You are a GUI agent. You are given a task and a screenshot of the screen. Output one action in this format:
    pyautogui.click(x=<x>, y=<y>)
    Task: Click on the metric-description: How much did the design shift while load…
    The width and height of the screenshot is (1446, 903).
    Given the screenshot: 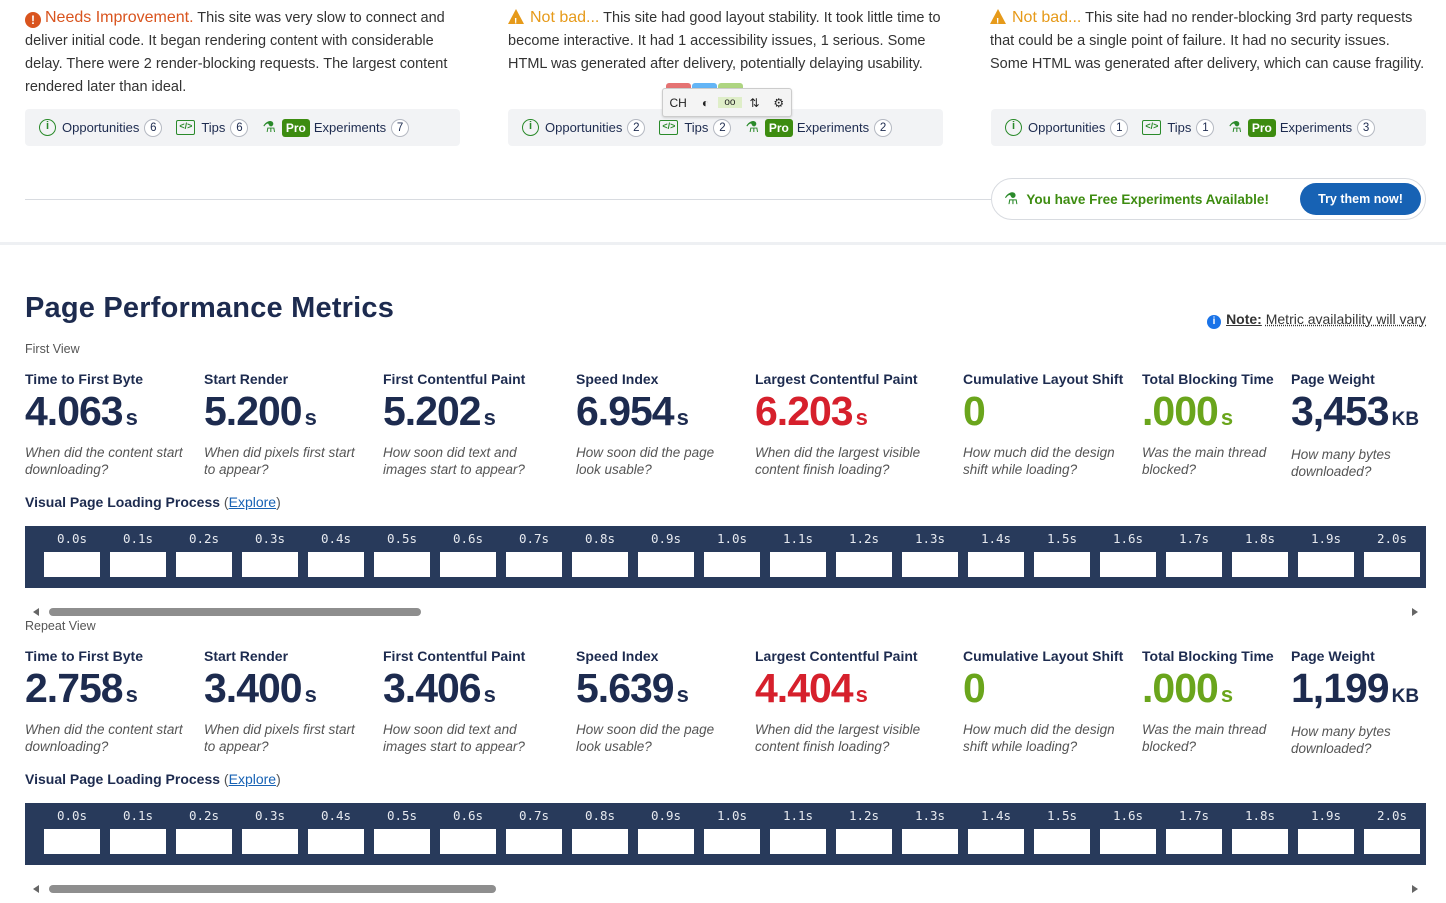 What is the action you would take?
    pyautogui.click(x=1039, y=738)
    